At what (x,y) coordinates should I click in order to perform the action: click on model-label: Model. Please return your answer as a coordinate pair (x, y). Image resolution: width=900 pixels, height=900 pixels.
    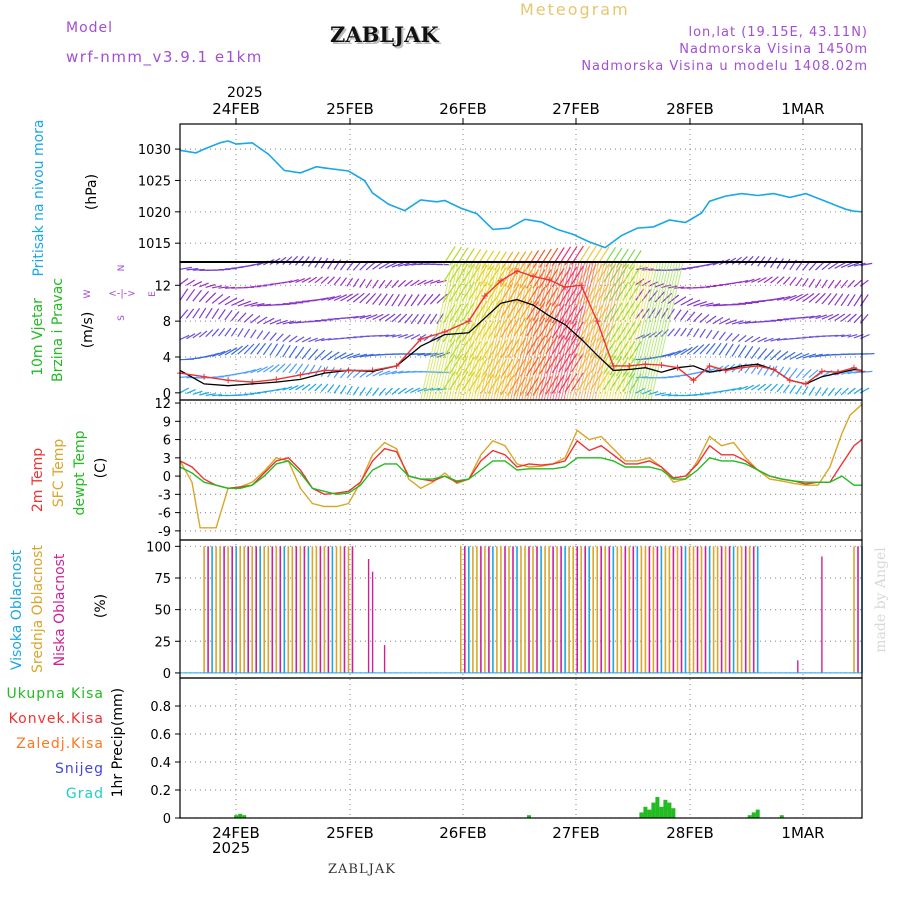
    Looking at the image, I should click on (90, 28).